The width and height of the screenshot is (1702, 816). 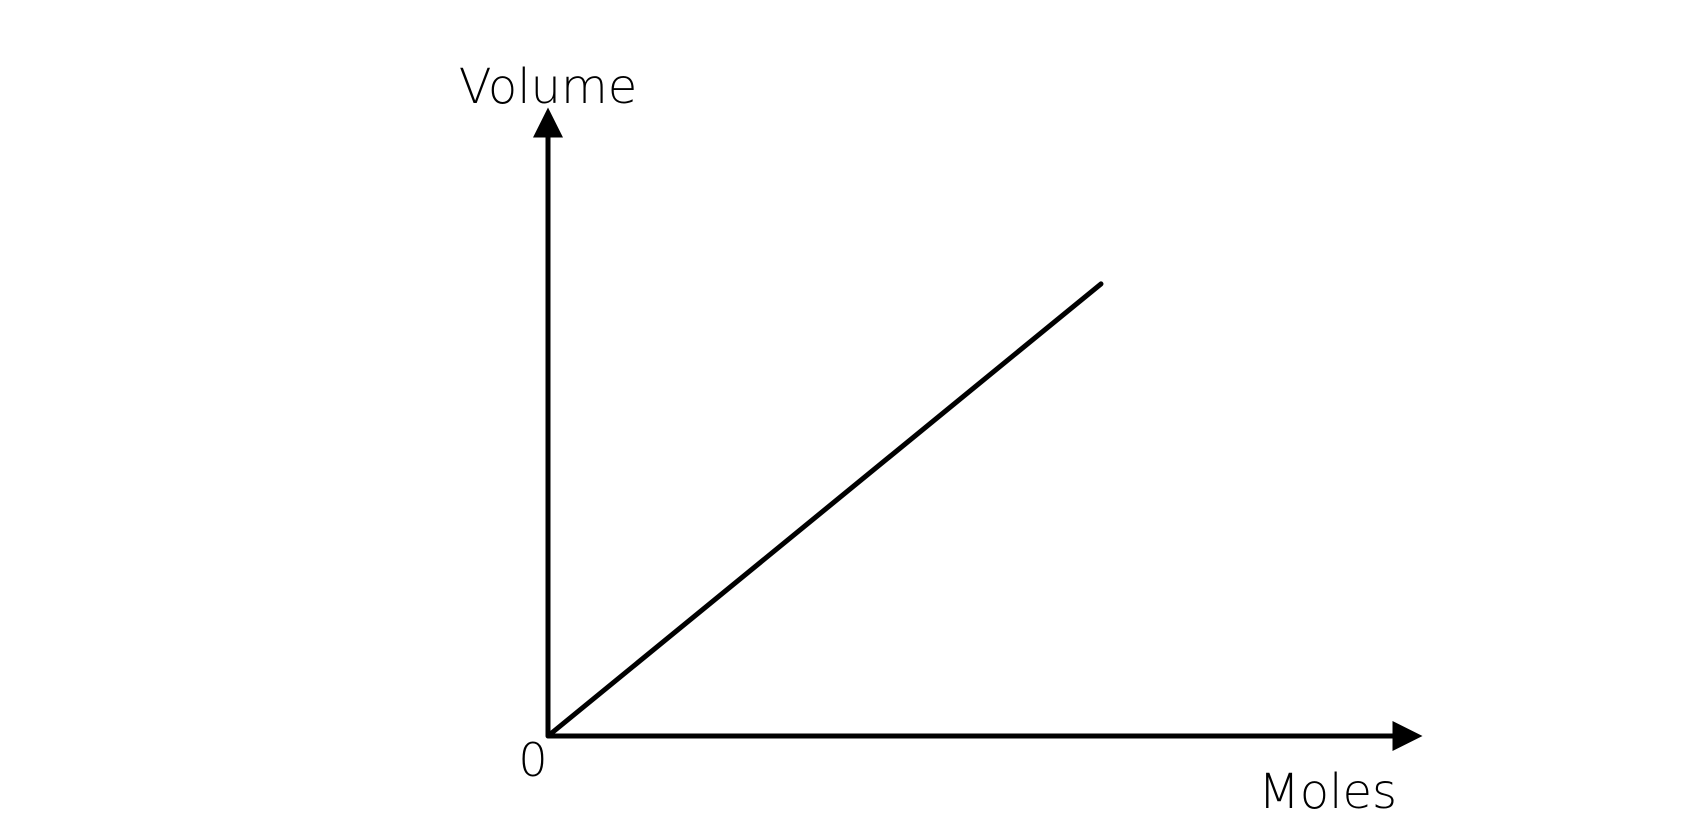 What do you see at coordinates (532, 760) in the screenshot?
I see `origin-label: 0` at bounding box center [532, 760].